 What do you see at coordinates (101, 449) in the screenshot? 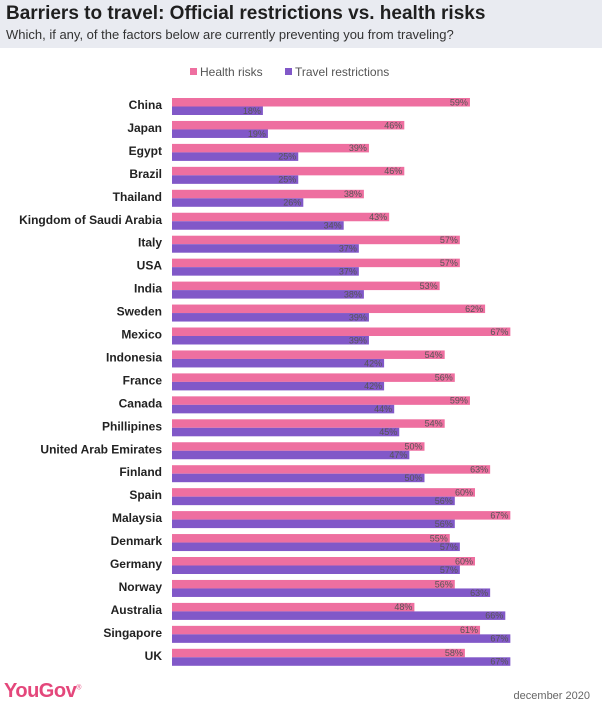
I see `category-label-united-arab-emirates: United Arab Emirates` at bounding box center [101, 449].